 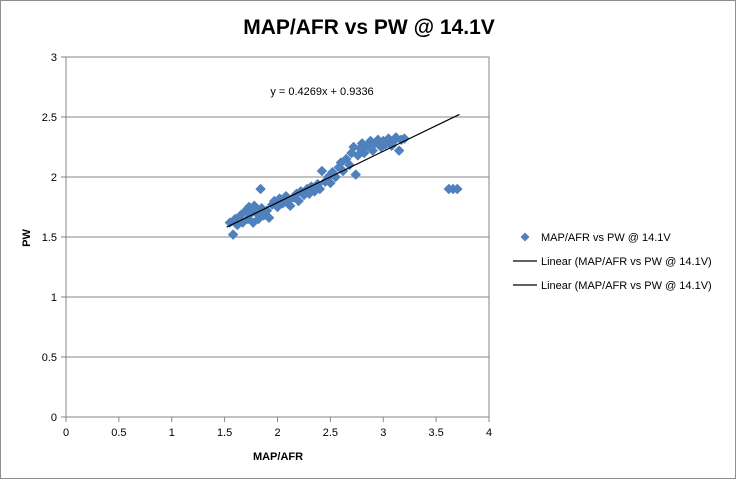 What do you see at coordinates (49, 118) in the screenshot?
I see `y-tick-label: 2.5` at bounding box center [49, 118].